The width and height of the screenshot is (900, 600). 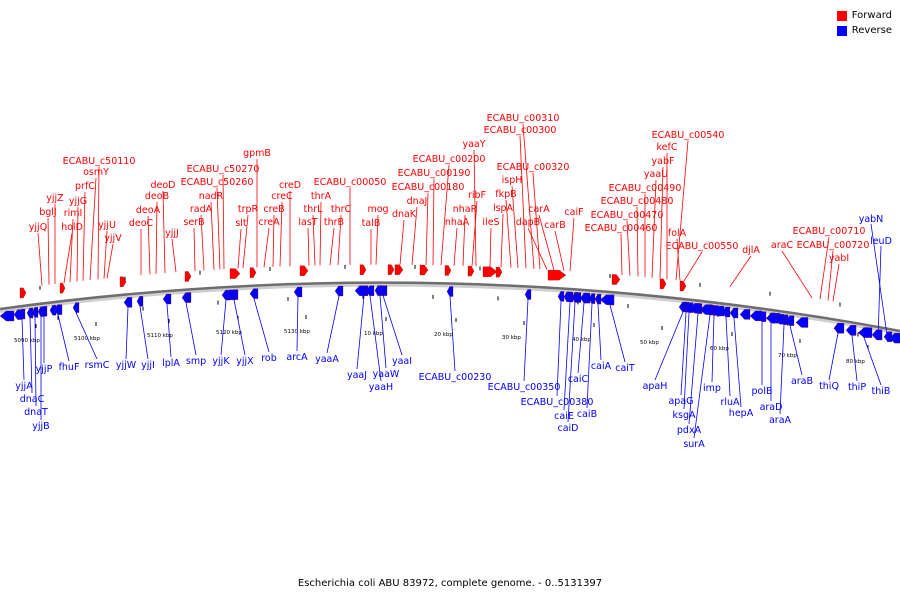 I want to click on forward-gene-label: ECABU_c50260, so click(x=217, y=182).